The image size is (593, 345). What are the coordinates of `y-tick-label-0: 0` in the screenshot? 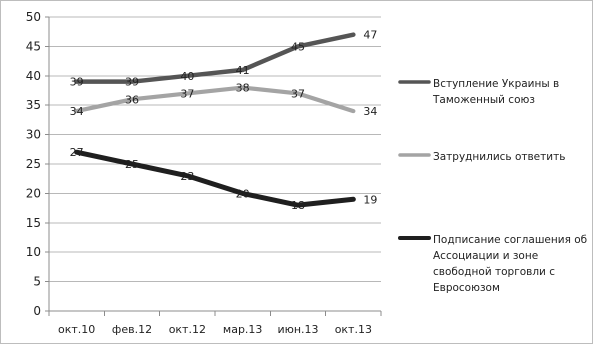 It's located at (37, 311).